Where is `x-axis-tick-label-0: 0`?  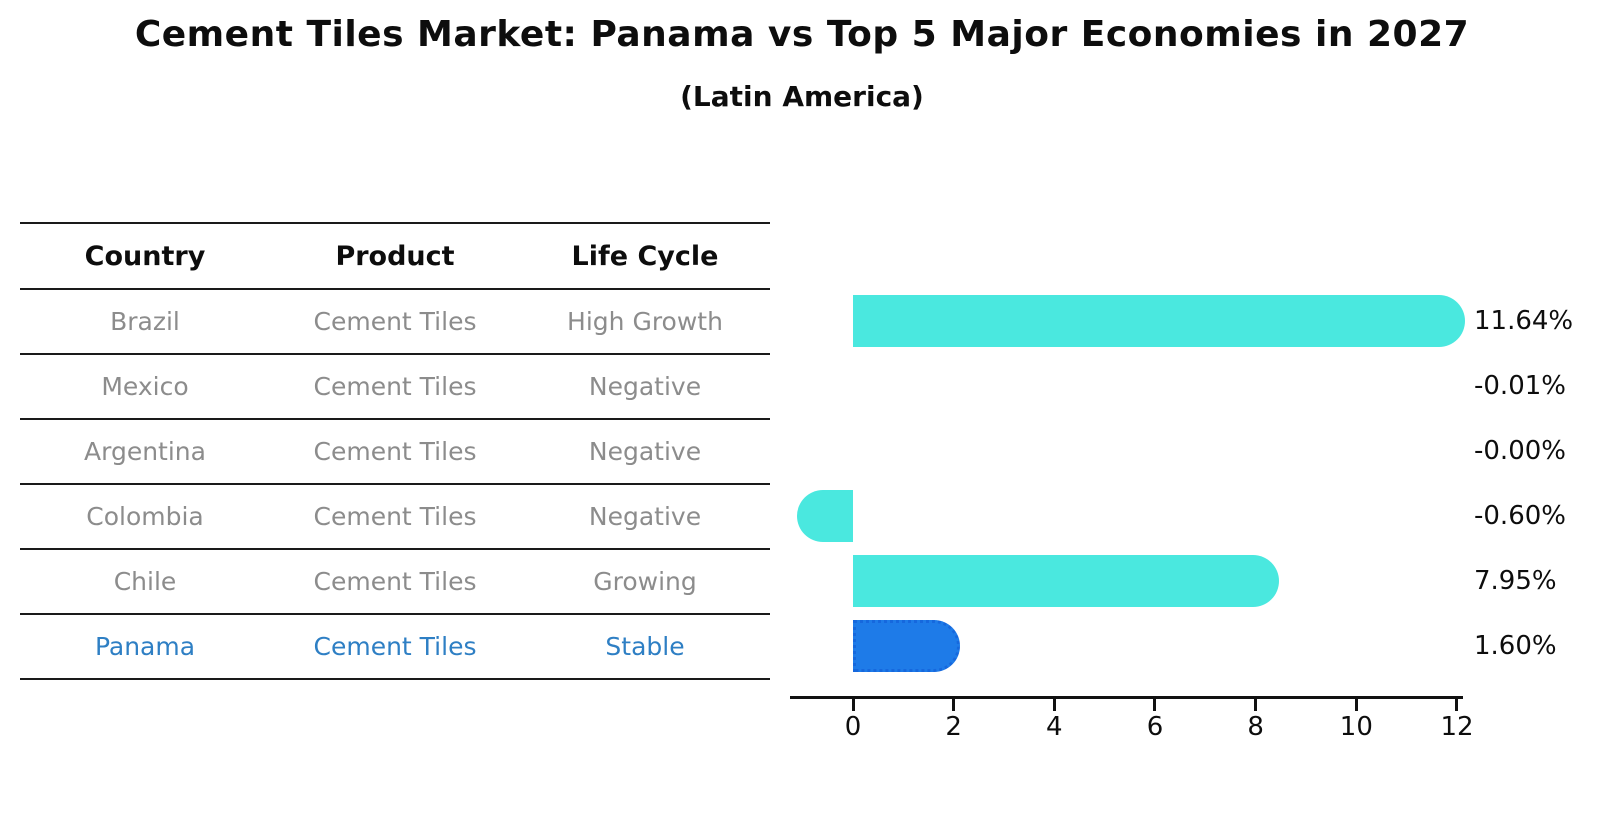
x-axis-tick-label-0: 0 is located at coordinates (853, 727).